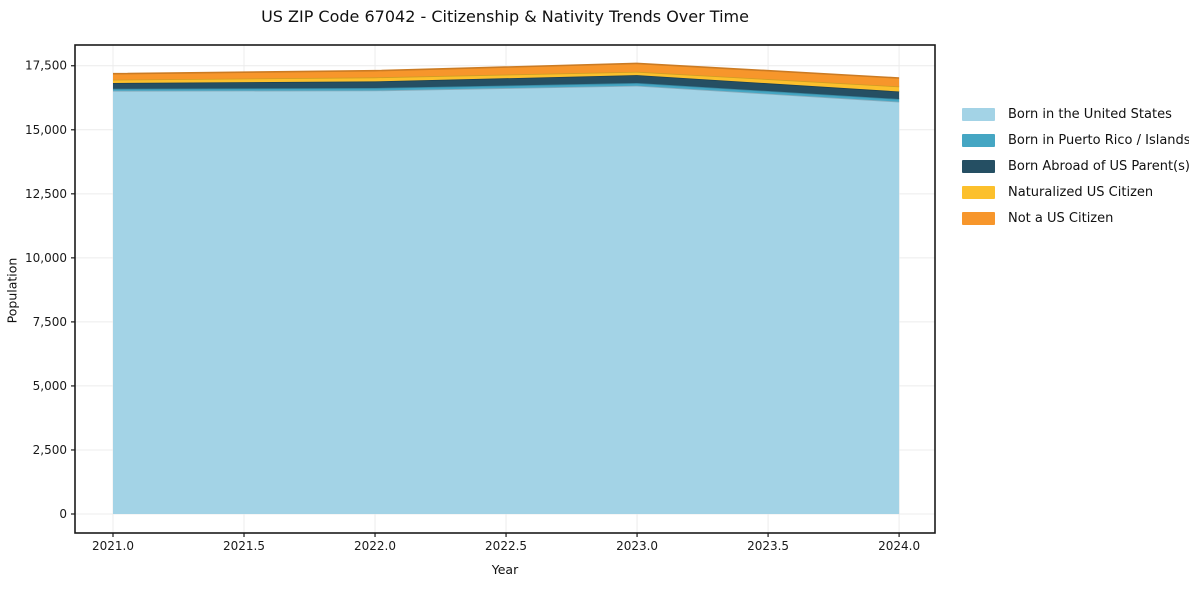 Image resolution: width=1189 pixels, height=590 pixels. I want to click on legend-item-0: Born in the United States, so click(1075, 114).